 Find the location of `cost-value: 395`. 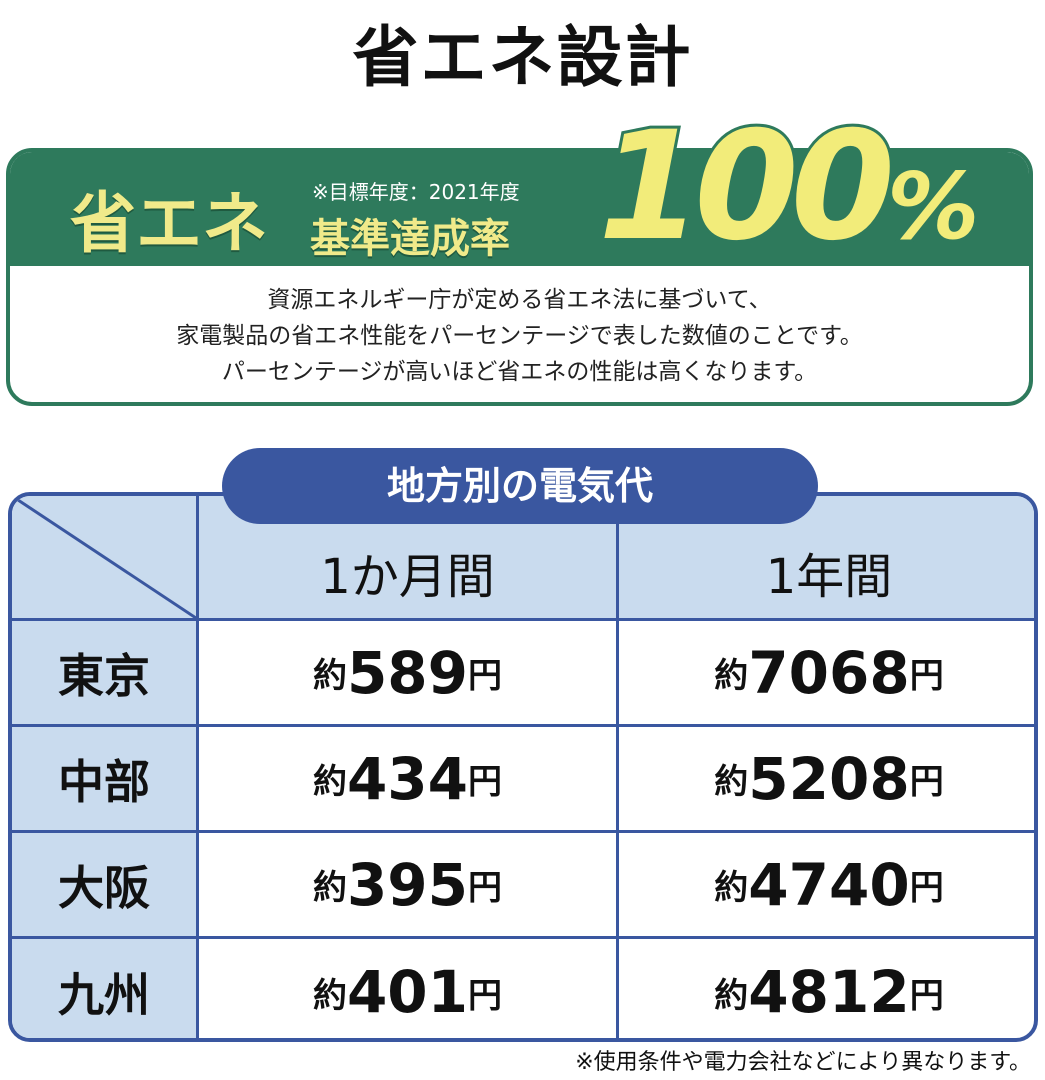

cost-value: 395 is located at coordinates (407, 884).